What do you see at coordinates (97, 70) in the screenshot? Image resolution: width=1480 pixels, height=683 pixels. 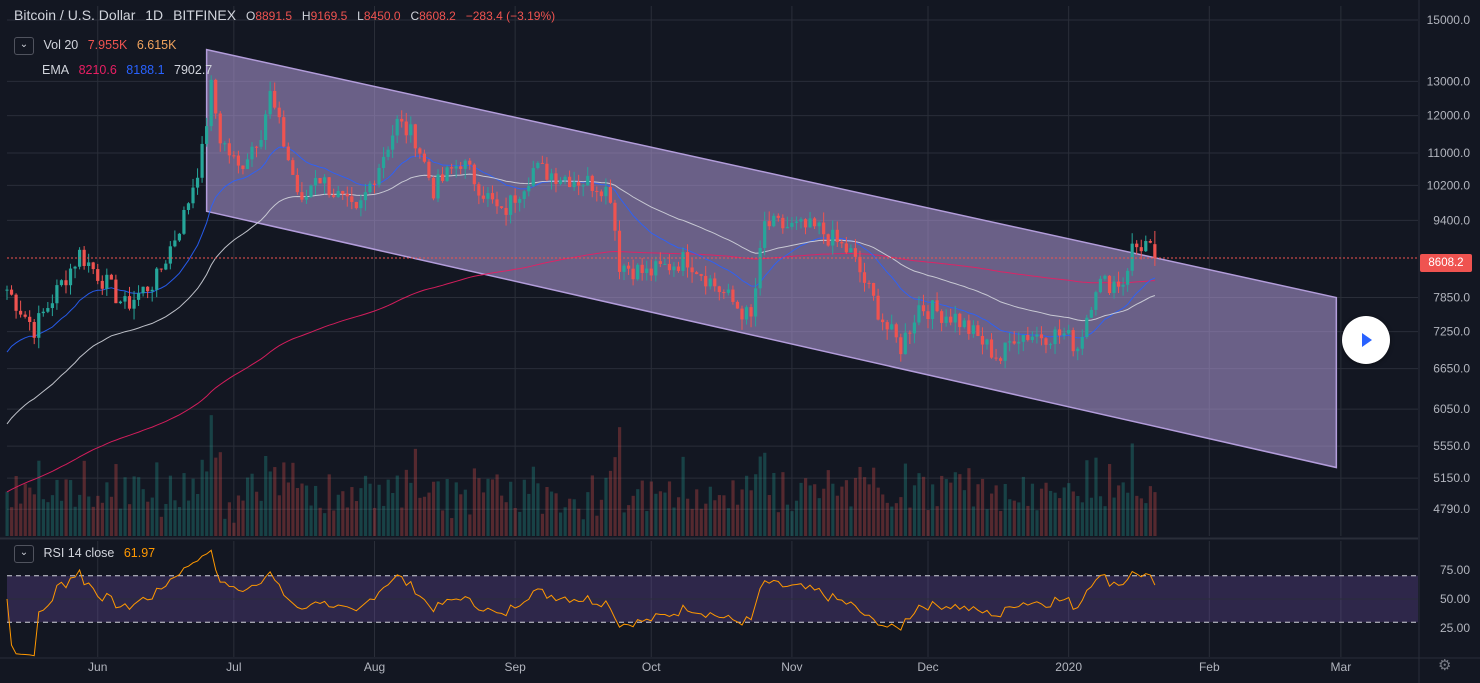 I see `ema-value-1: 8210.6` at bounding box center [97, 70].